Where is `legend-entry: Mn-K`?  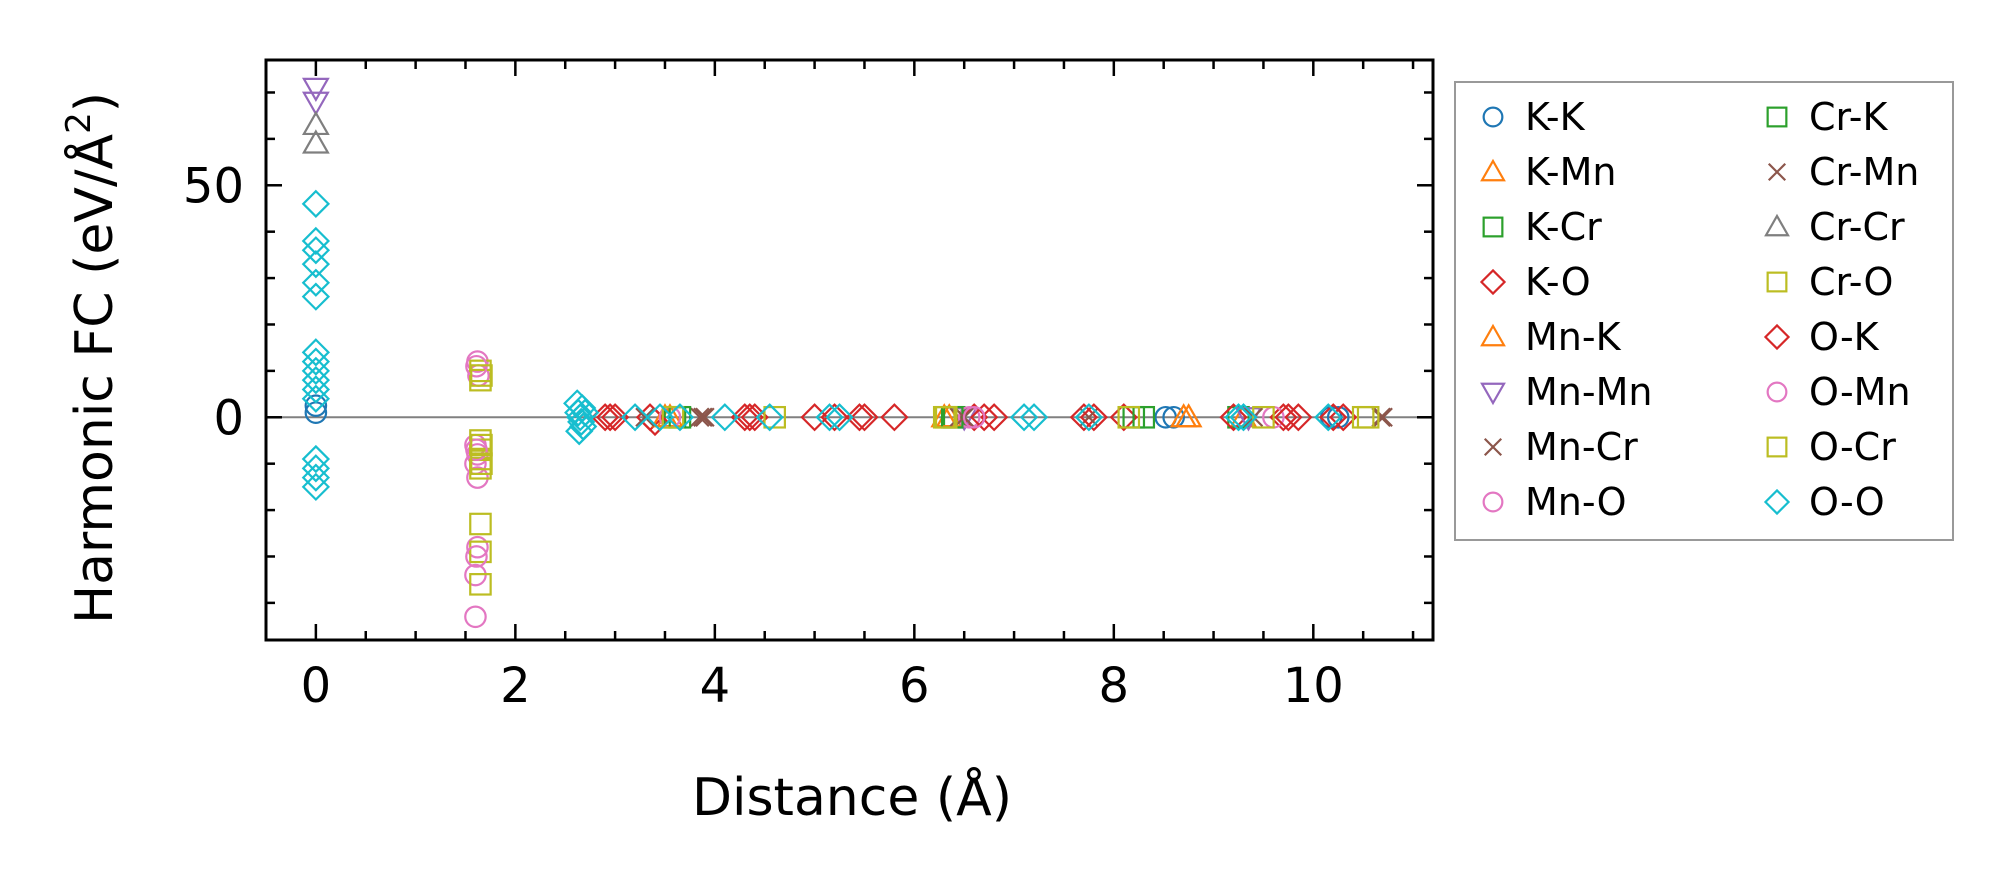
legend-entry: Mn-K is located at coordinates (1551, 337).